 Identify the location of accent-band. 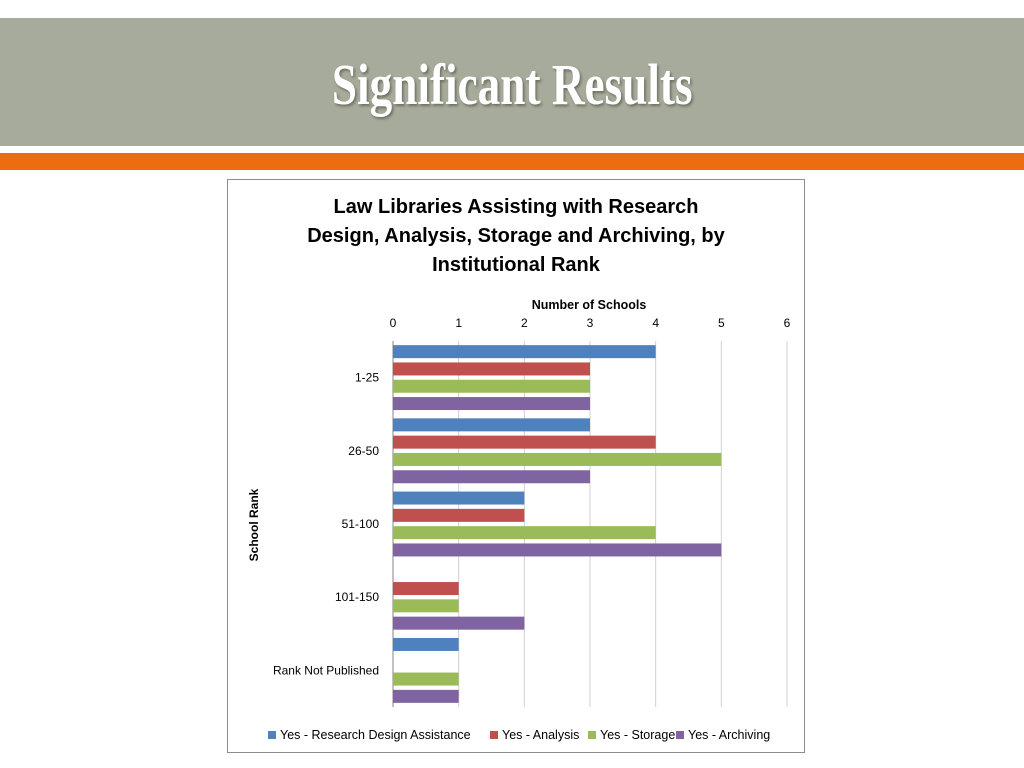
(512, 161).